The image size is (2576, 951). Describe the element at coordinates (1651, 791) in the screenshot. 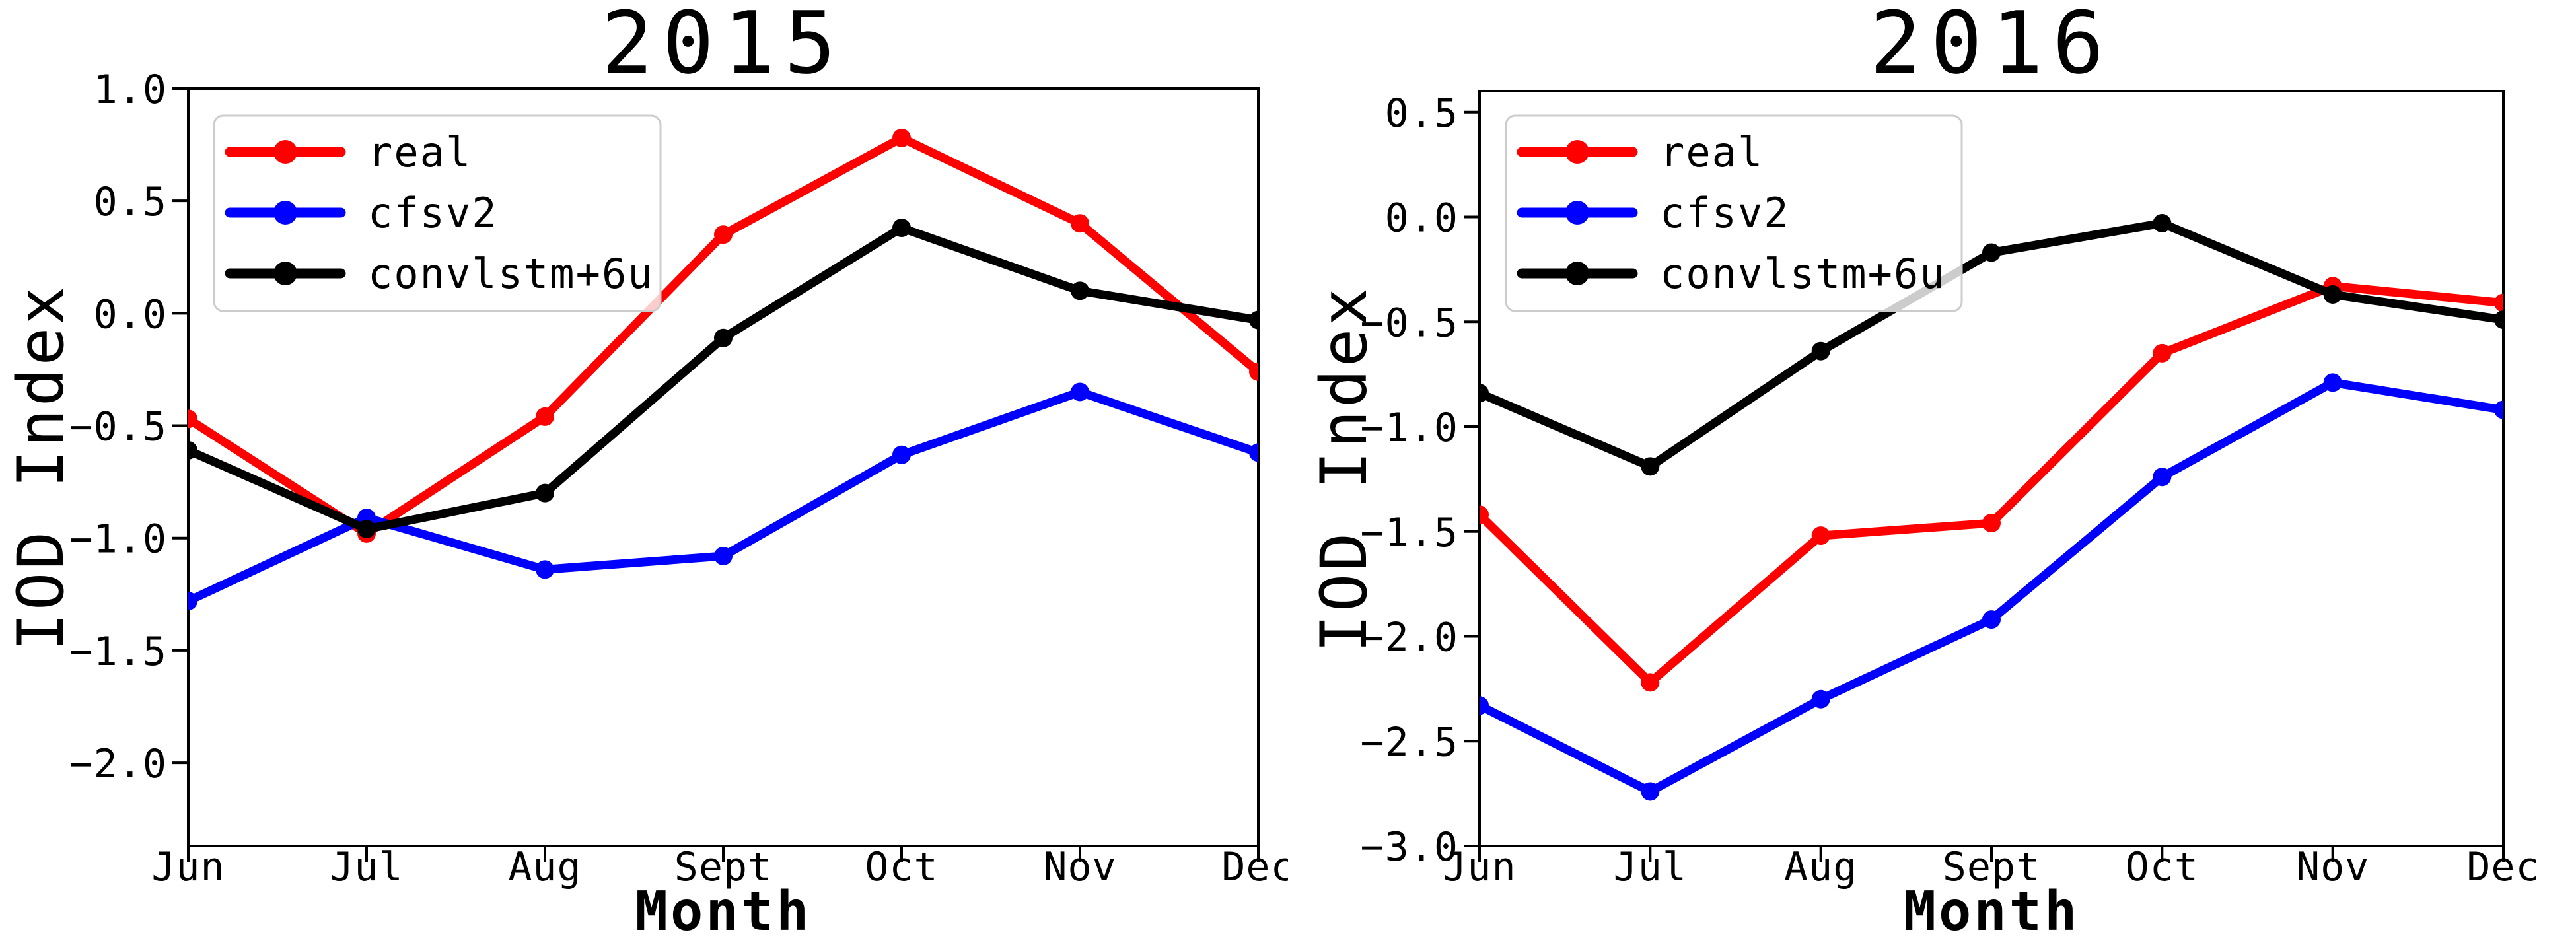

I see `data-point-cfsv2-Jul` at that location.